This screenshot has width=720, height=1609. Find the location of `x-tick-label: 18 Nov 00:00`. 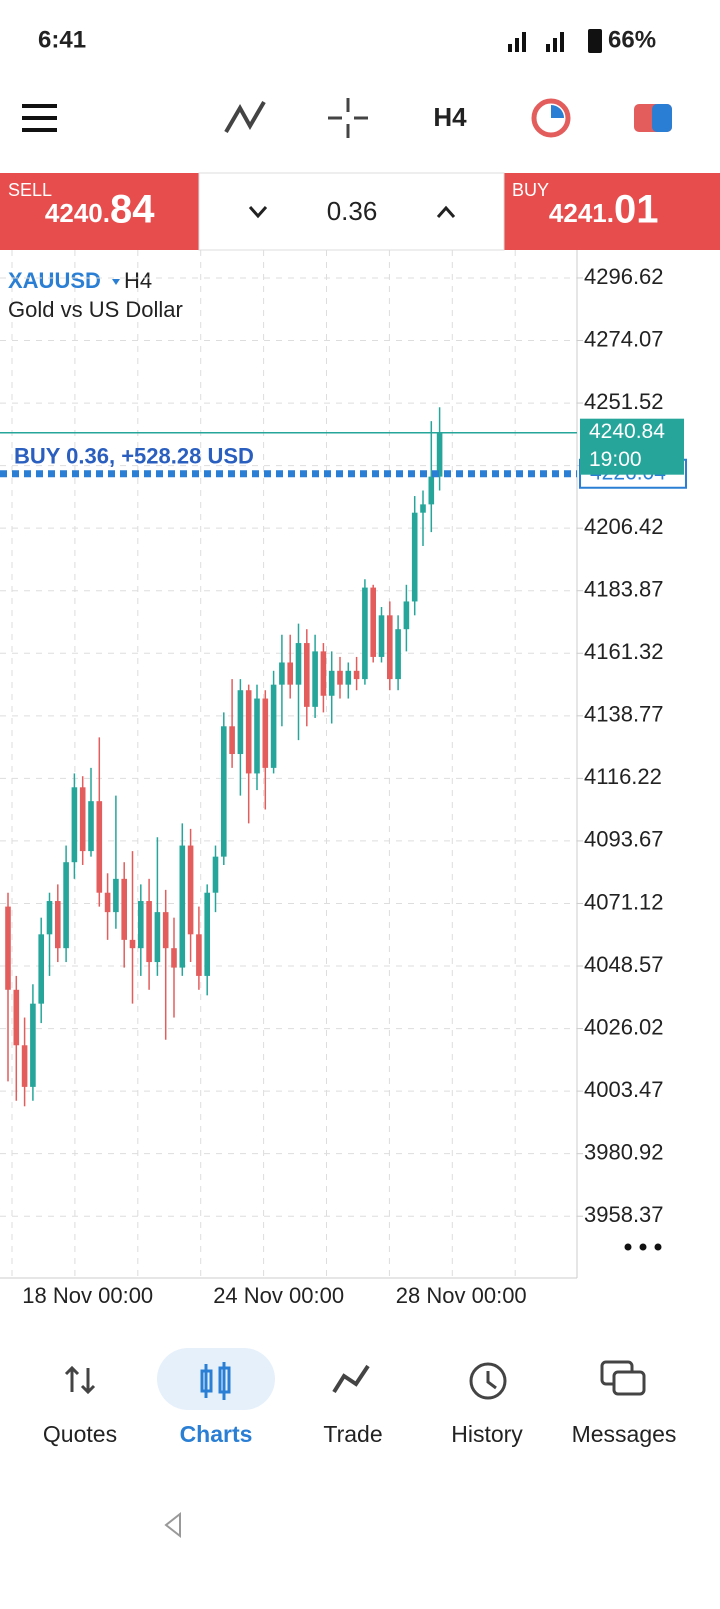

x-tick-label: 18 Nov 00:00 is located at coordinates (87, 1295).